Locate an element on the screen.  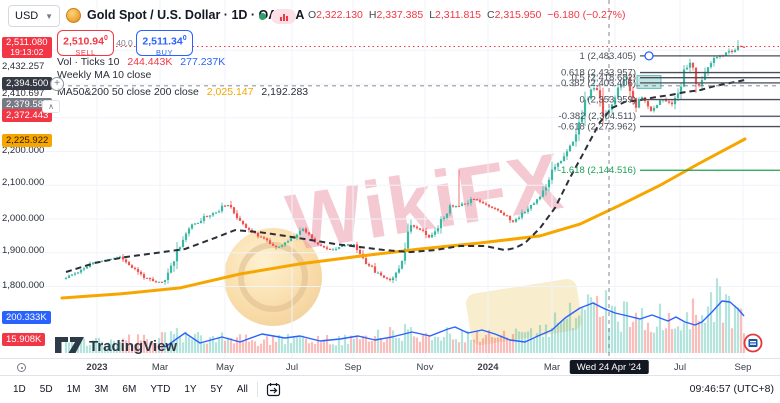
volume-indicator-label: Vol · Ticks 10 is located at coordinates (88, 62).